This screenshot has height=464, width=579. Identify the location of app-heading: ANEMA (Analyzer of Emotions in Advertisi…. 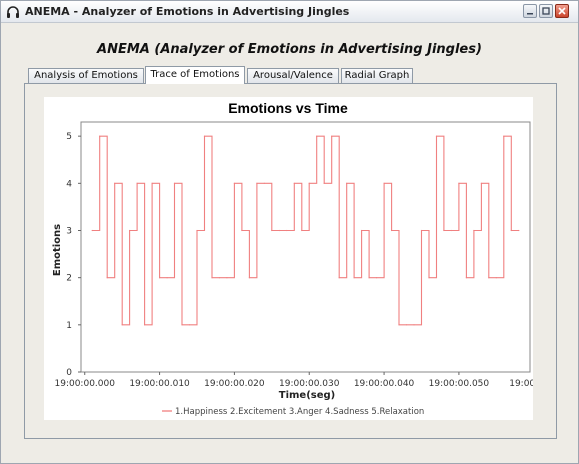
(289, 49).